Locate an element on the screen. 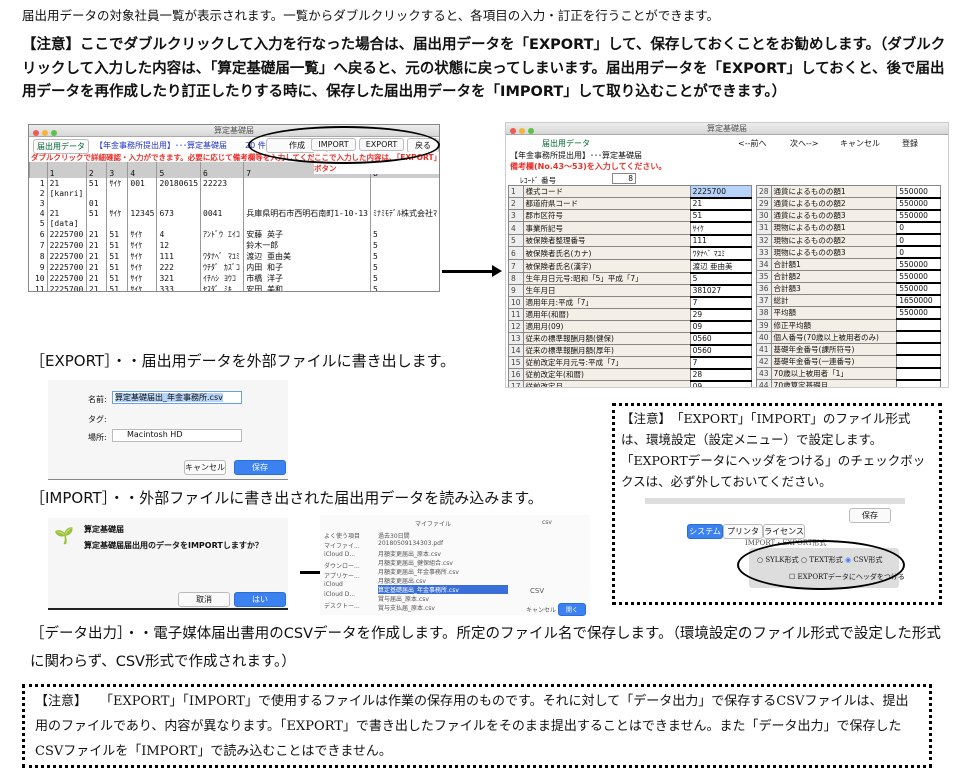 The width and height of the screenshot is (961, 776). file-item: 月額変更届出_健保組合.csv is located at coordinates (415, 563).